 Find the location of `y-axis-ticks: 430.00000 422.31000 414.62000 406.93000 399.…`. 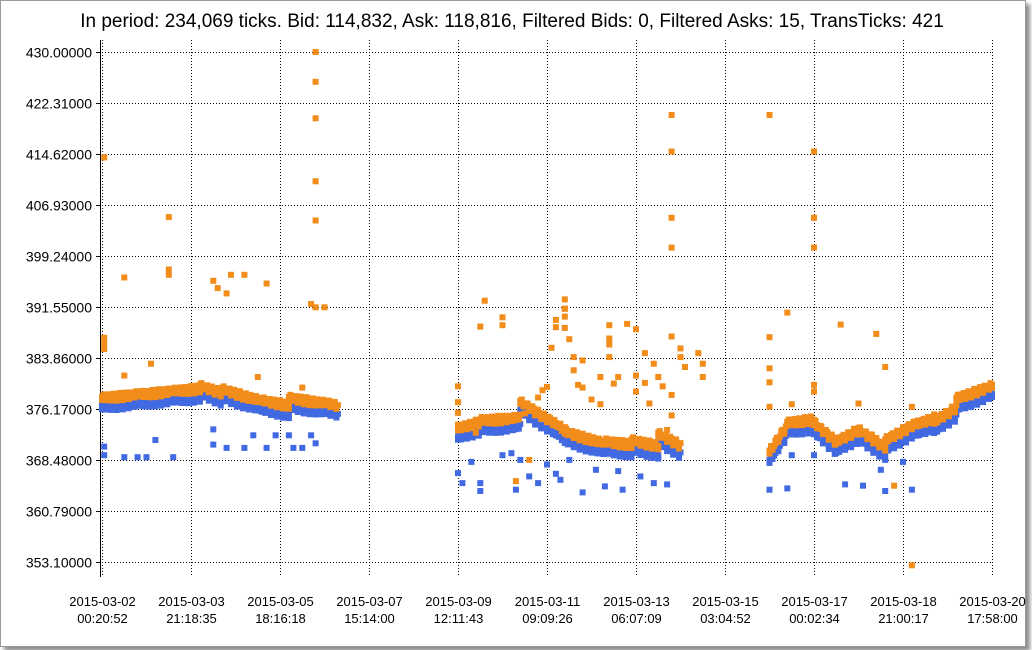

y-axis-ticks: 430.00000 422.31000 414.62000 406.93000 399.… is located at coordinates (63, 308).